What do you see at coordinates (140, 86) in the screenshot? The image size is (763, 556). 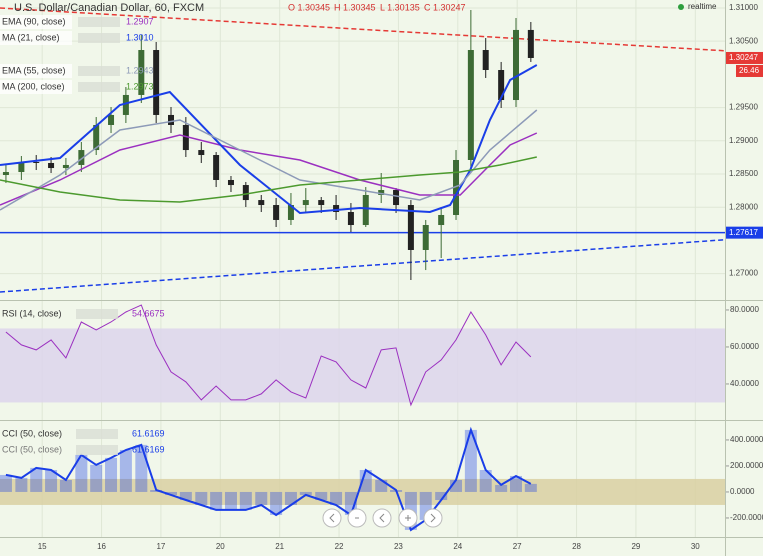 I see `legend-value: 1.2973` at bounding box center [140, 86].